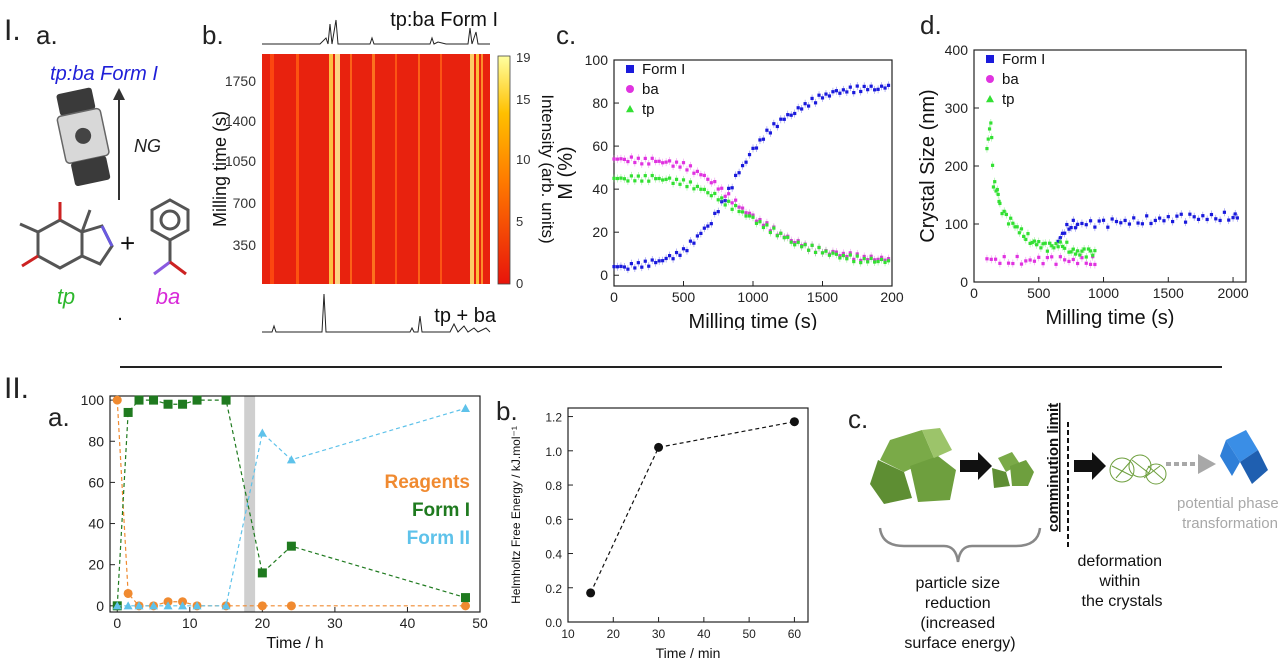 Image resolution: width=1284 pixels, height=666 pixels. Describe the element at coordinates (96, 482) in the screenshot. I see `y-tick-label: 60` at that location.